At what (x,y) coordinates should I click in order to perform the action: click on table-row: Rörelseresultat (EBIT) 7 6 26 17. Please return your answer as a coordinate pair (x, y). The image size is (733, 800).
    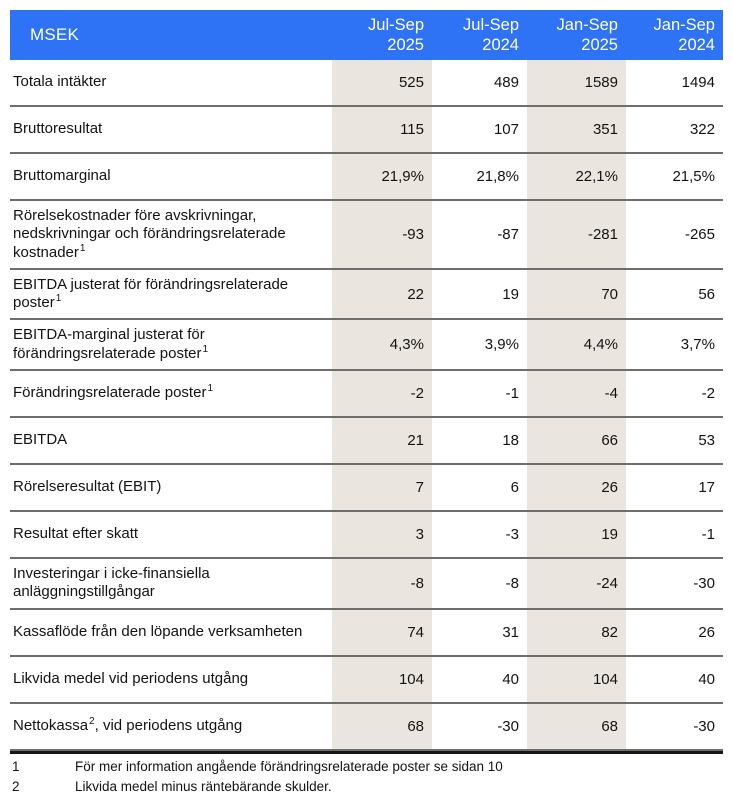
    Looking at the image, I should click on (366, 489).